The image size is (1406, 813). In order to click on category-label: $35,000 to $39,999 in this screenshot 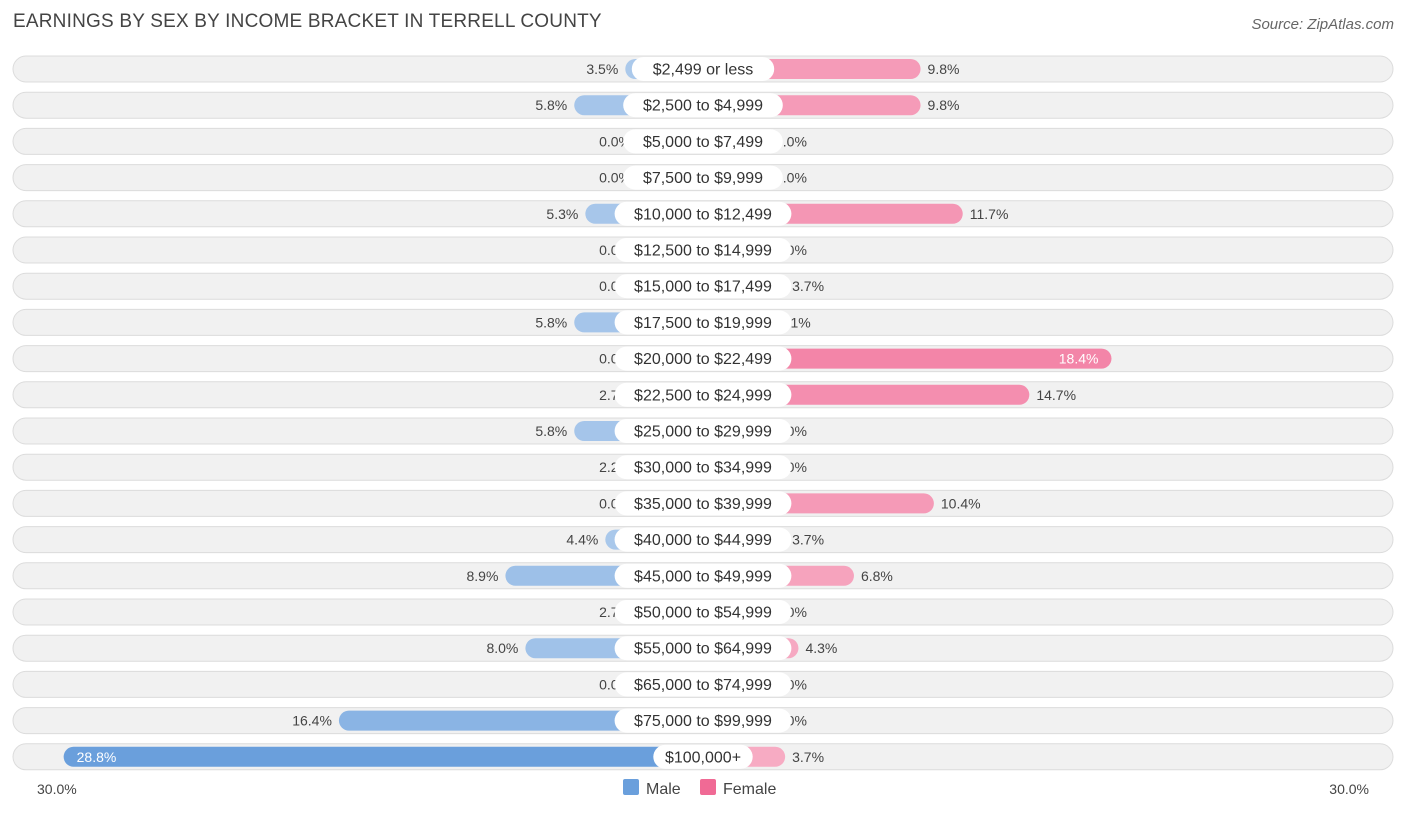, I will do `click(703, 504)`.